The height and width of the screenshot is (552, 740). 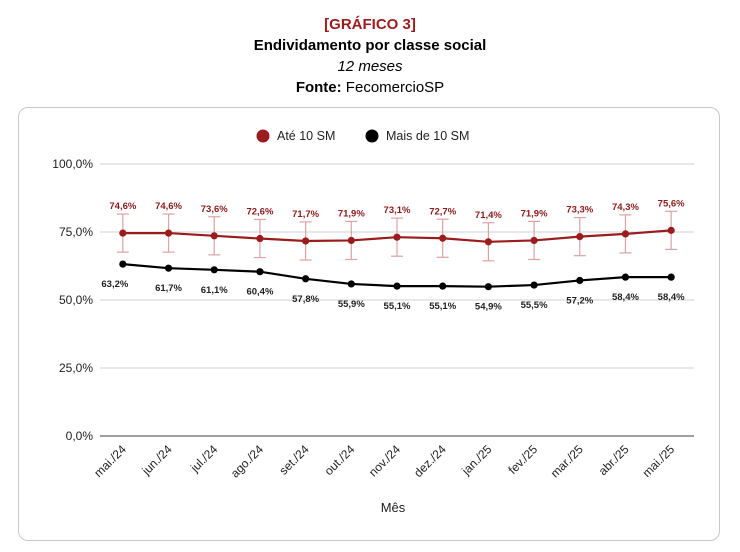 What do you see at coordinates (294, 460) in the screenshot?
I see `x-tick-label: set./24` at bounding box center [294, 460].